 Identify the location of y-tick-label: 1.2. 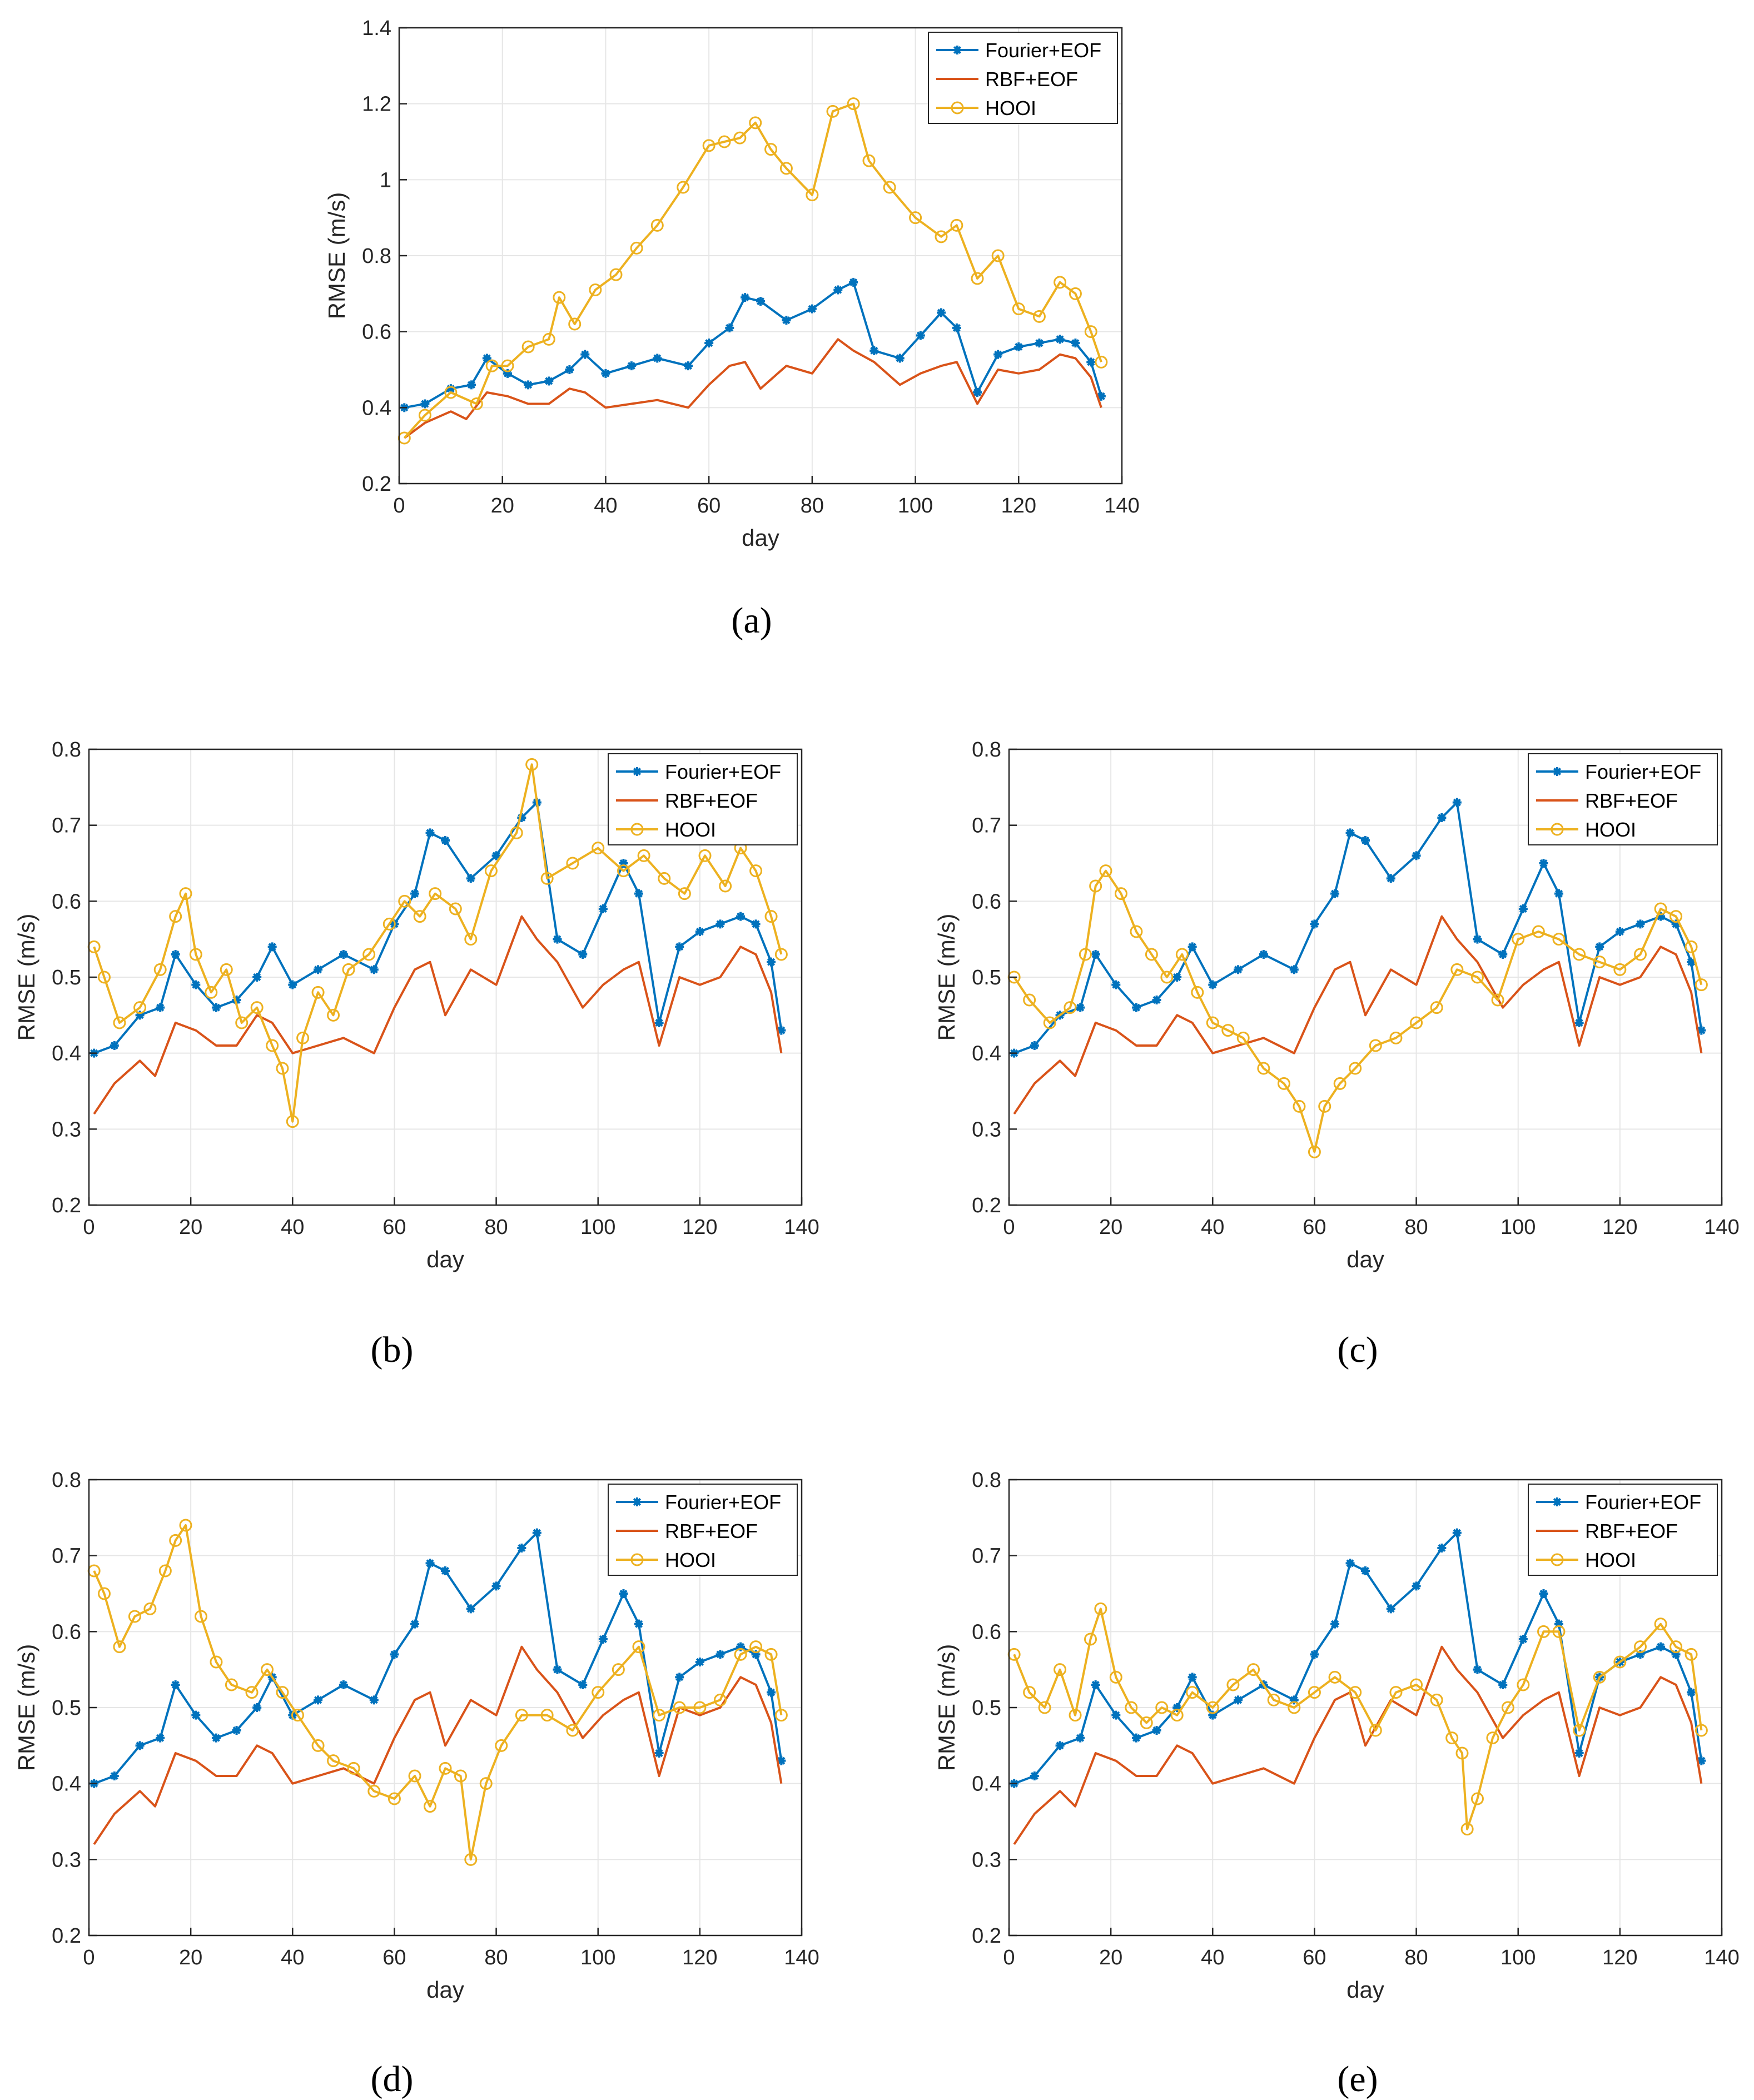
(376, 104).